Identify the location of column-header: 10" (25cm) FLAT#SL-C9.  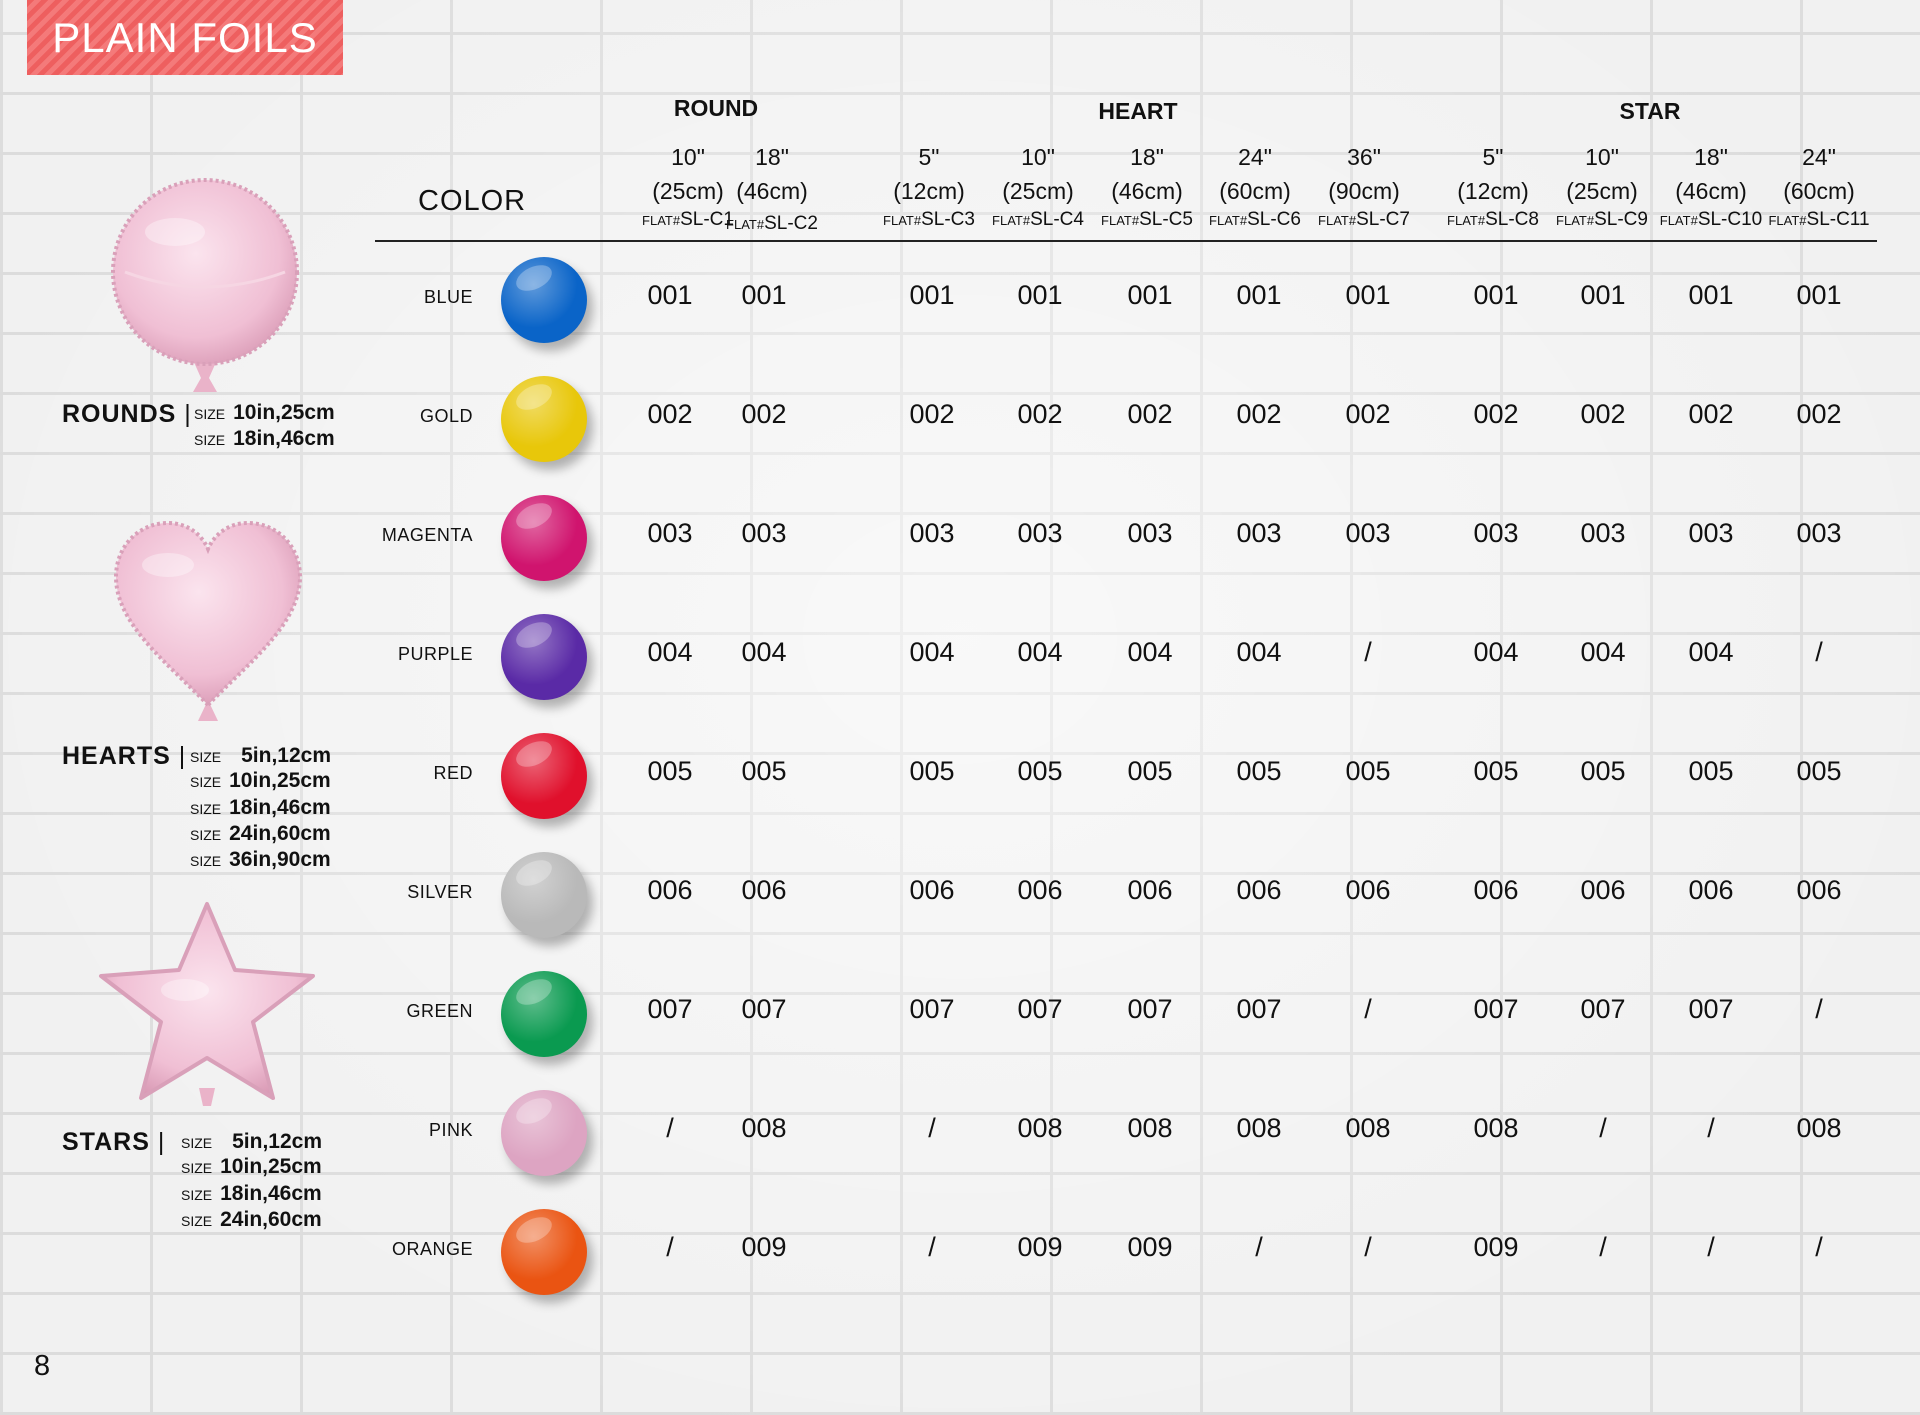
(1602, 186).